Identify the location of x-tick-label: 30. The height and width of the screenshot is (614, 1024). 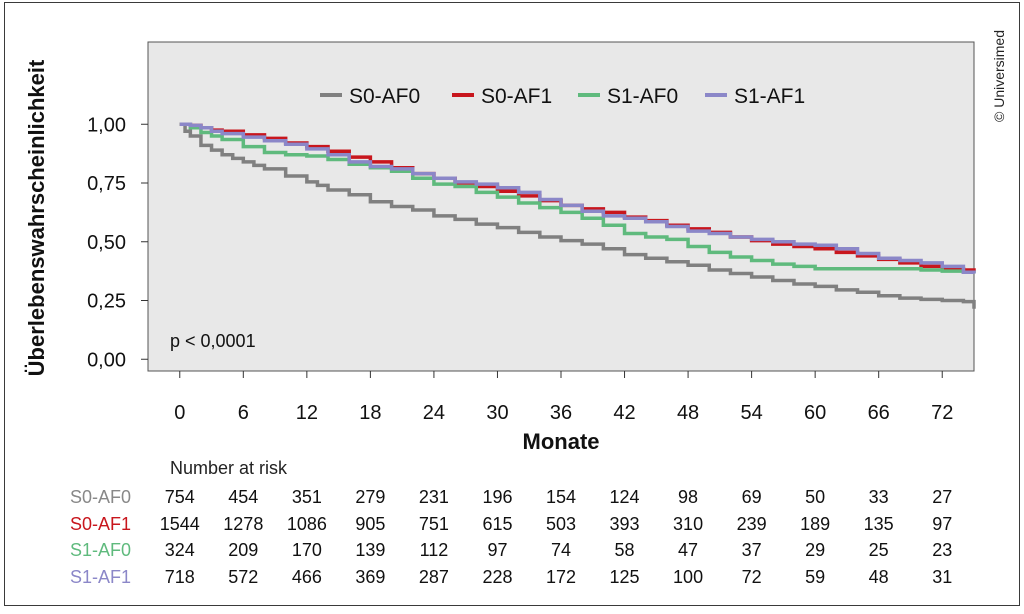
(497, 413).